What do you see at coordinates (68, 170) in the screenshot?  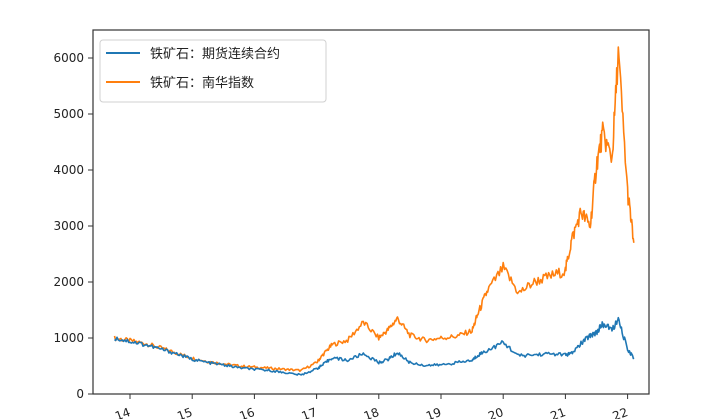 I see `y-tick-label: 4000` at bounding box center [68, 170].